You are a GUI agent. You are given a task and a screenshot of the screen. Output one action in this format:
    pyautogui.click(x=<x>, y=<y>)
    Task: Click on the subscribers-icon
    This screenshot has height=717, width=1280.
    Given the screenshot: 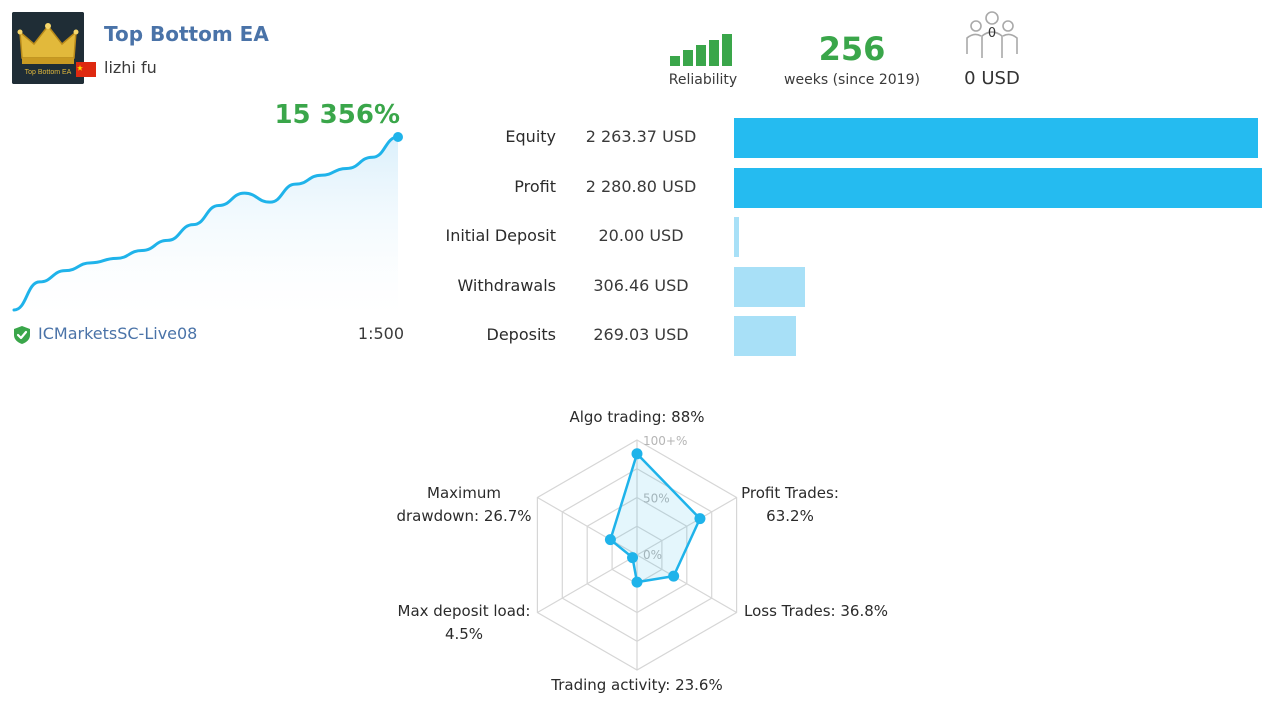 What is the action you would take?
    pyautogui.click(x=992, y=34)
    